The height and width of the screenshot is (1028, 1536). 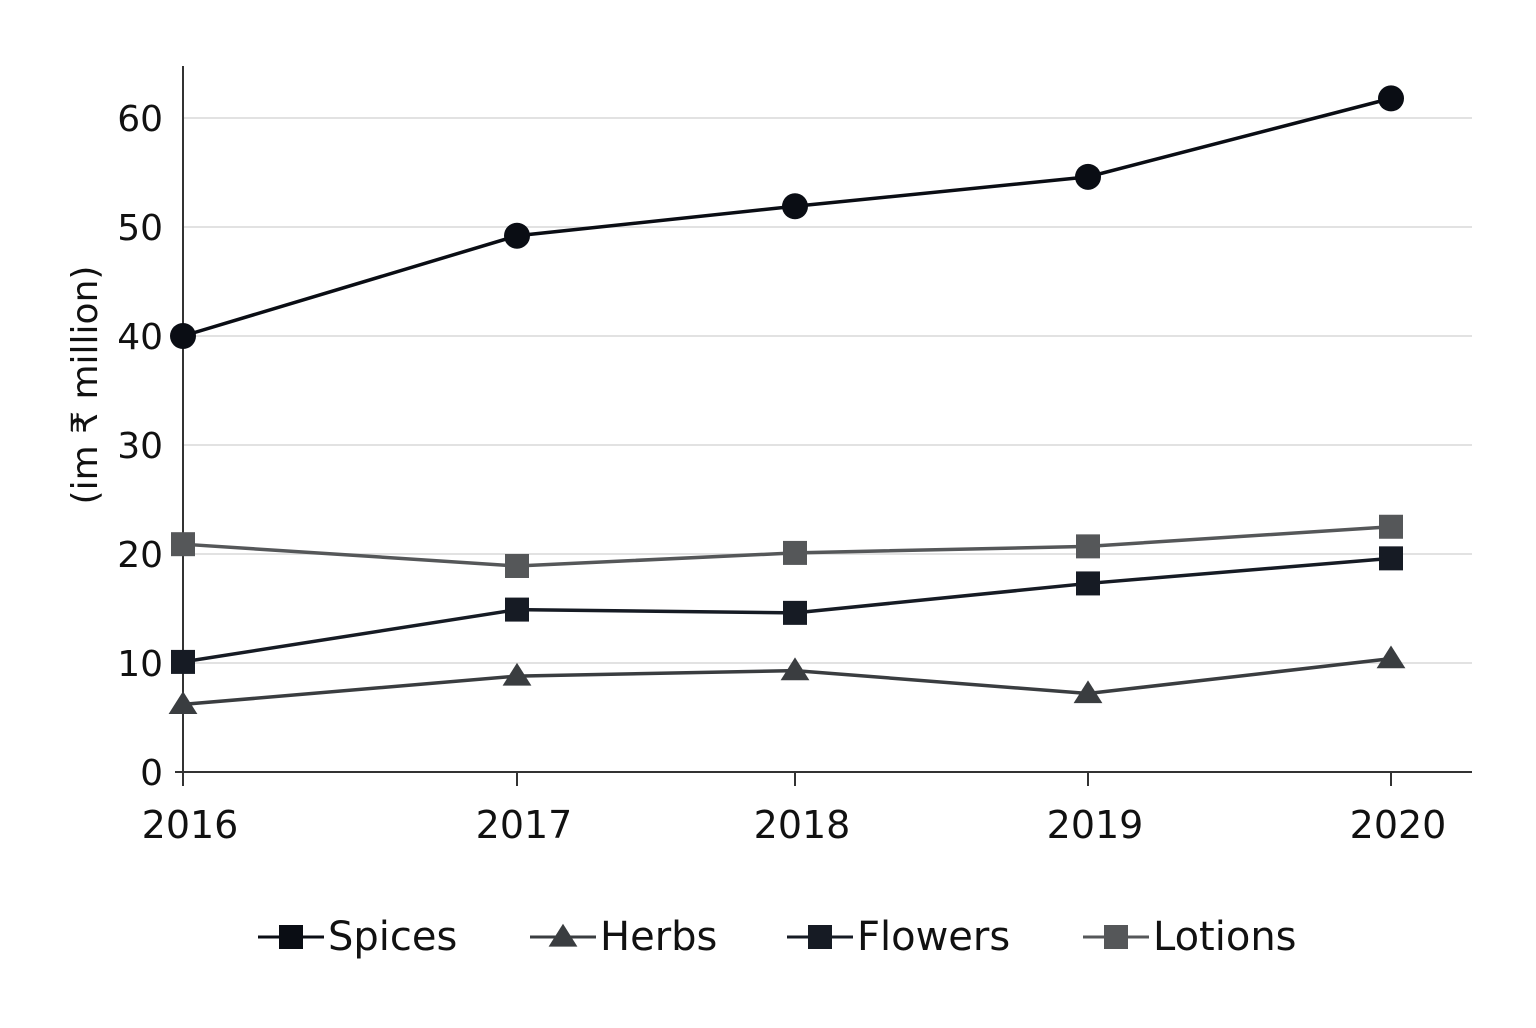 I want to click on y-tick-label: 10, so click(x=140, y=664).